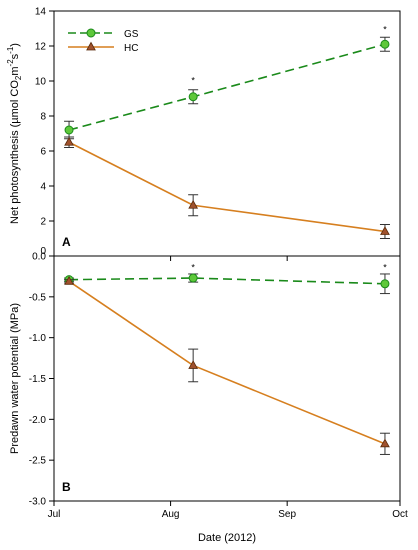  I want to click on y-tick-label: -1.5, so click(38, 379).